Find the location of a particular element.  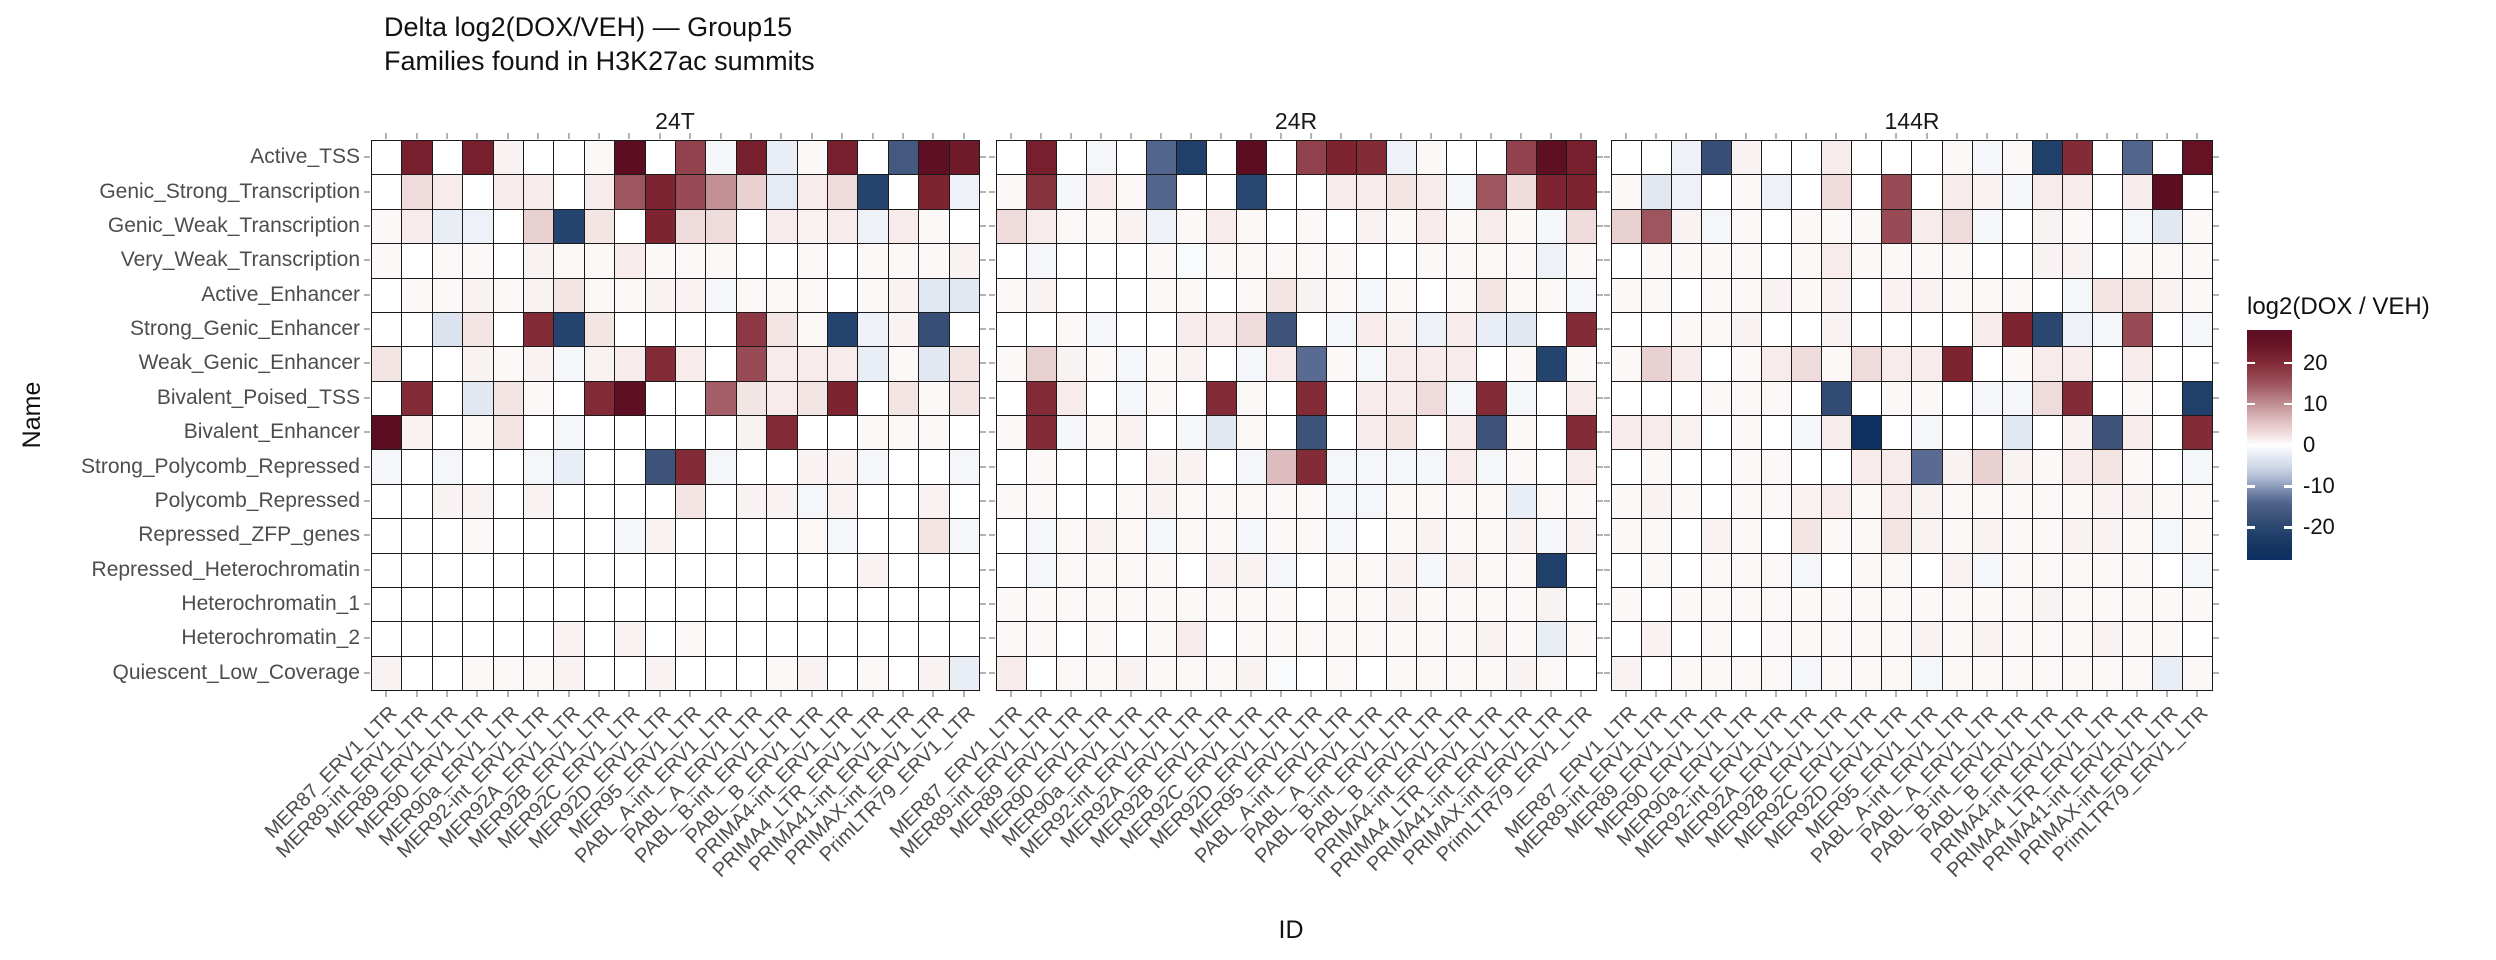

chart-title-line1: Delta log2(DOX/VEH) — Group15 is located at coordinates (588, 27).